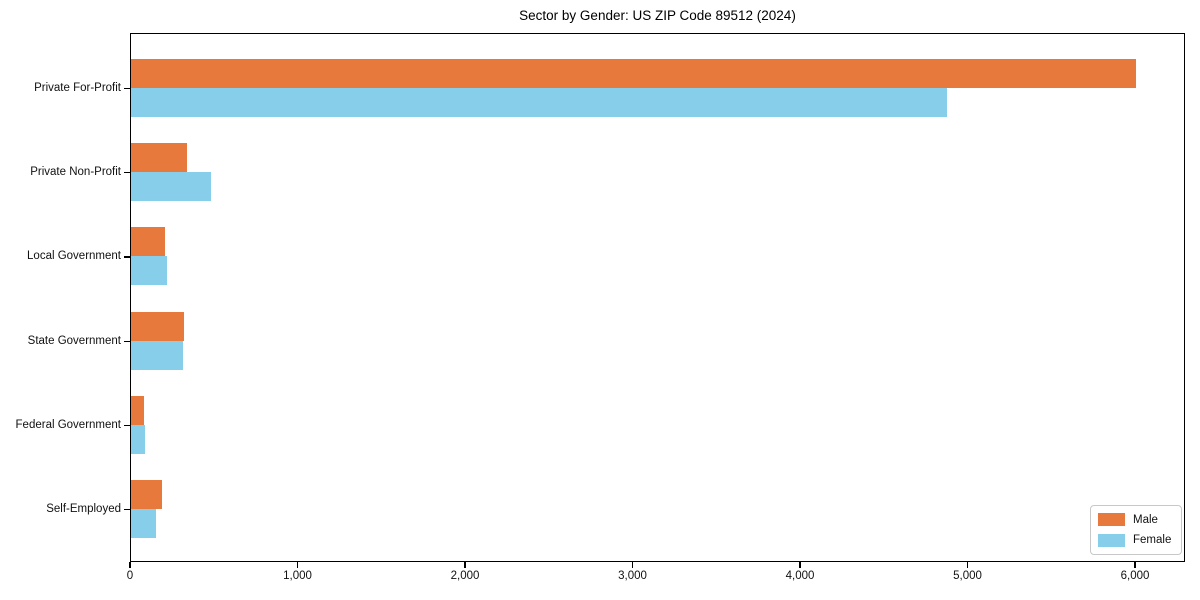  I want to click on y-tick-label: Local Government, so click(74, 256).